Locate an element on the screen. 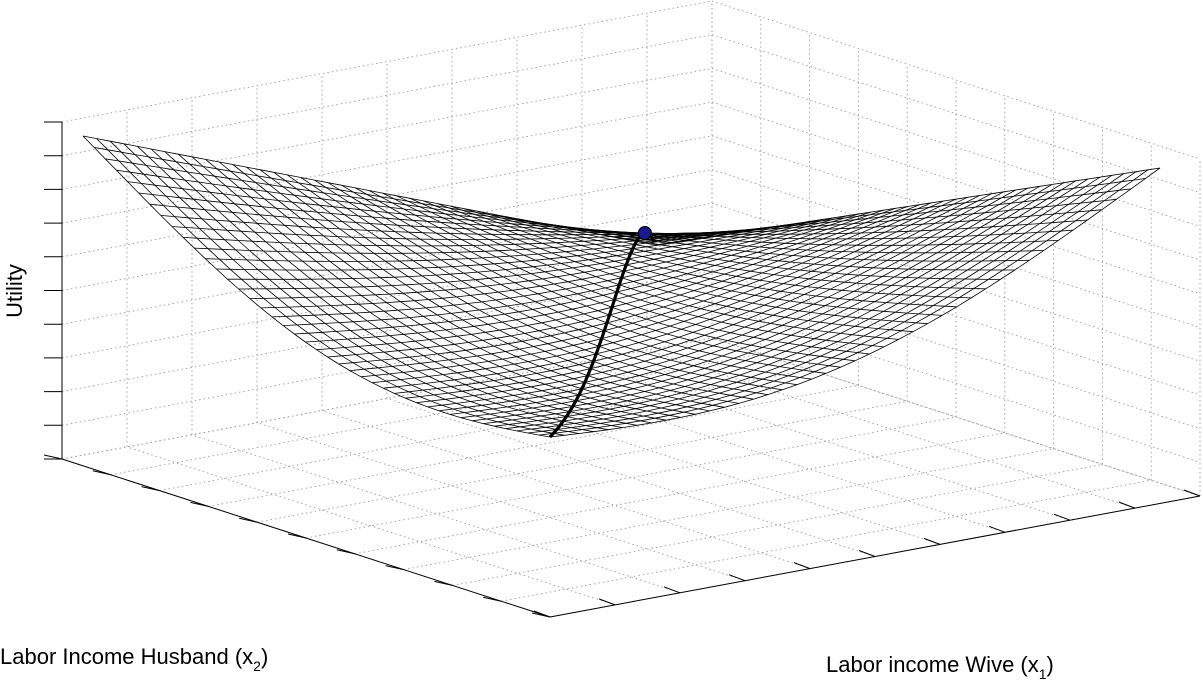 Image resolution: width=1203 pixels, height=689 pixels. x1-axis-label-close: ) is located at coordinates (1050, 664).